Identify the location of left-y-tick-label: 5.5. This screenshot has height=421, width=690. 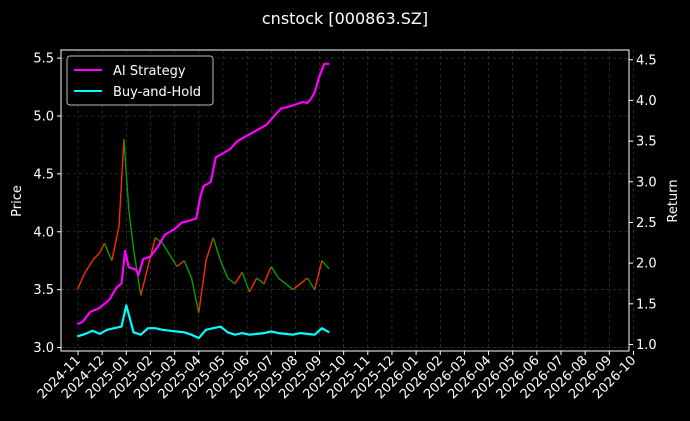
(43, 59).